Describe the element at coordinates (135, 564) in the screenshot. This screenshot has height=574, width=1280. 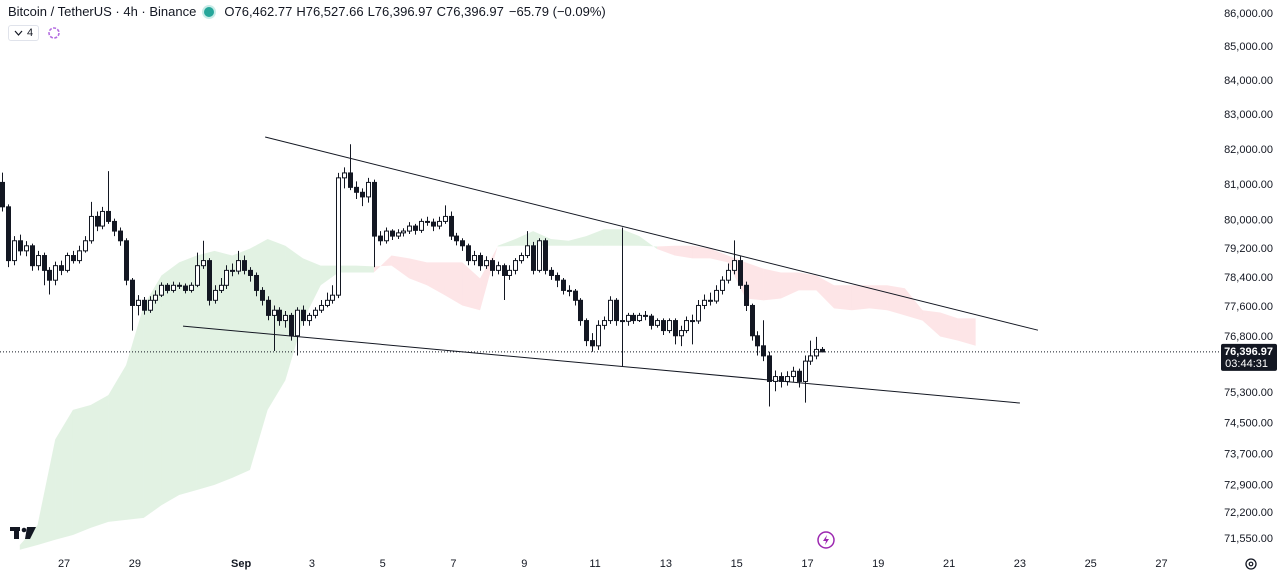
I see `x-tick-label: 29` at that location.